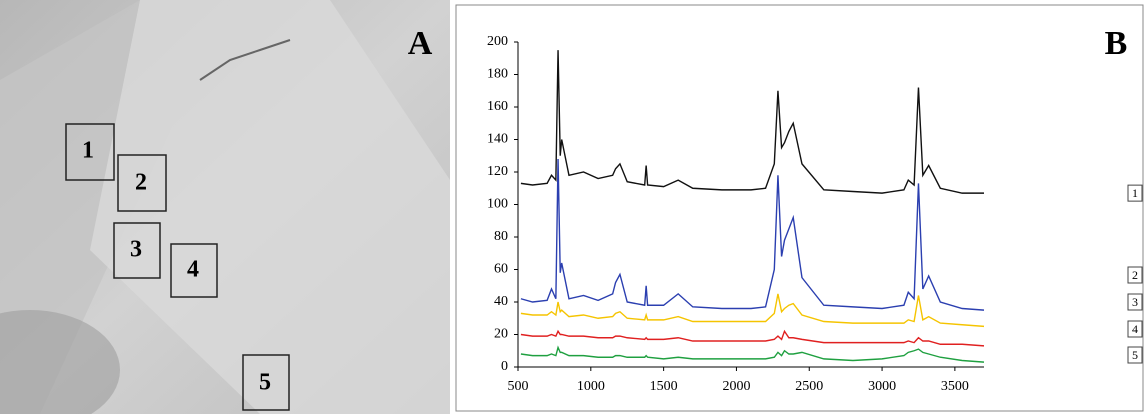  I want to click on y-tick-label: 0, so click(504, 366).